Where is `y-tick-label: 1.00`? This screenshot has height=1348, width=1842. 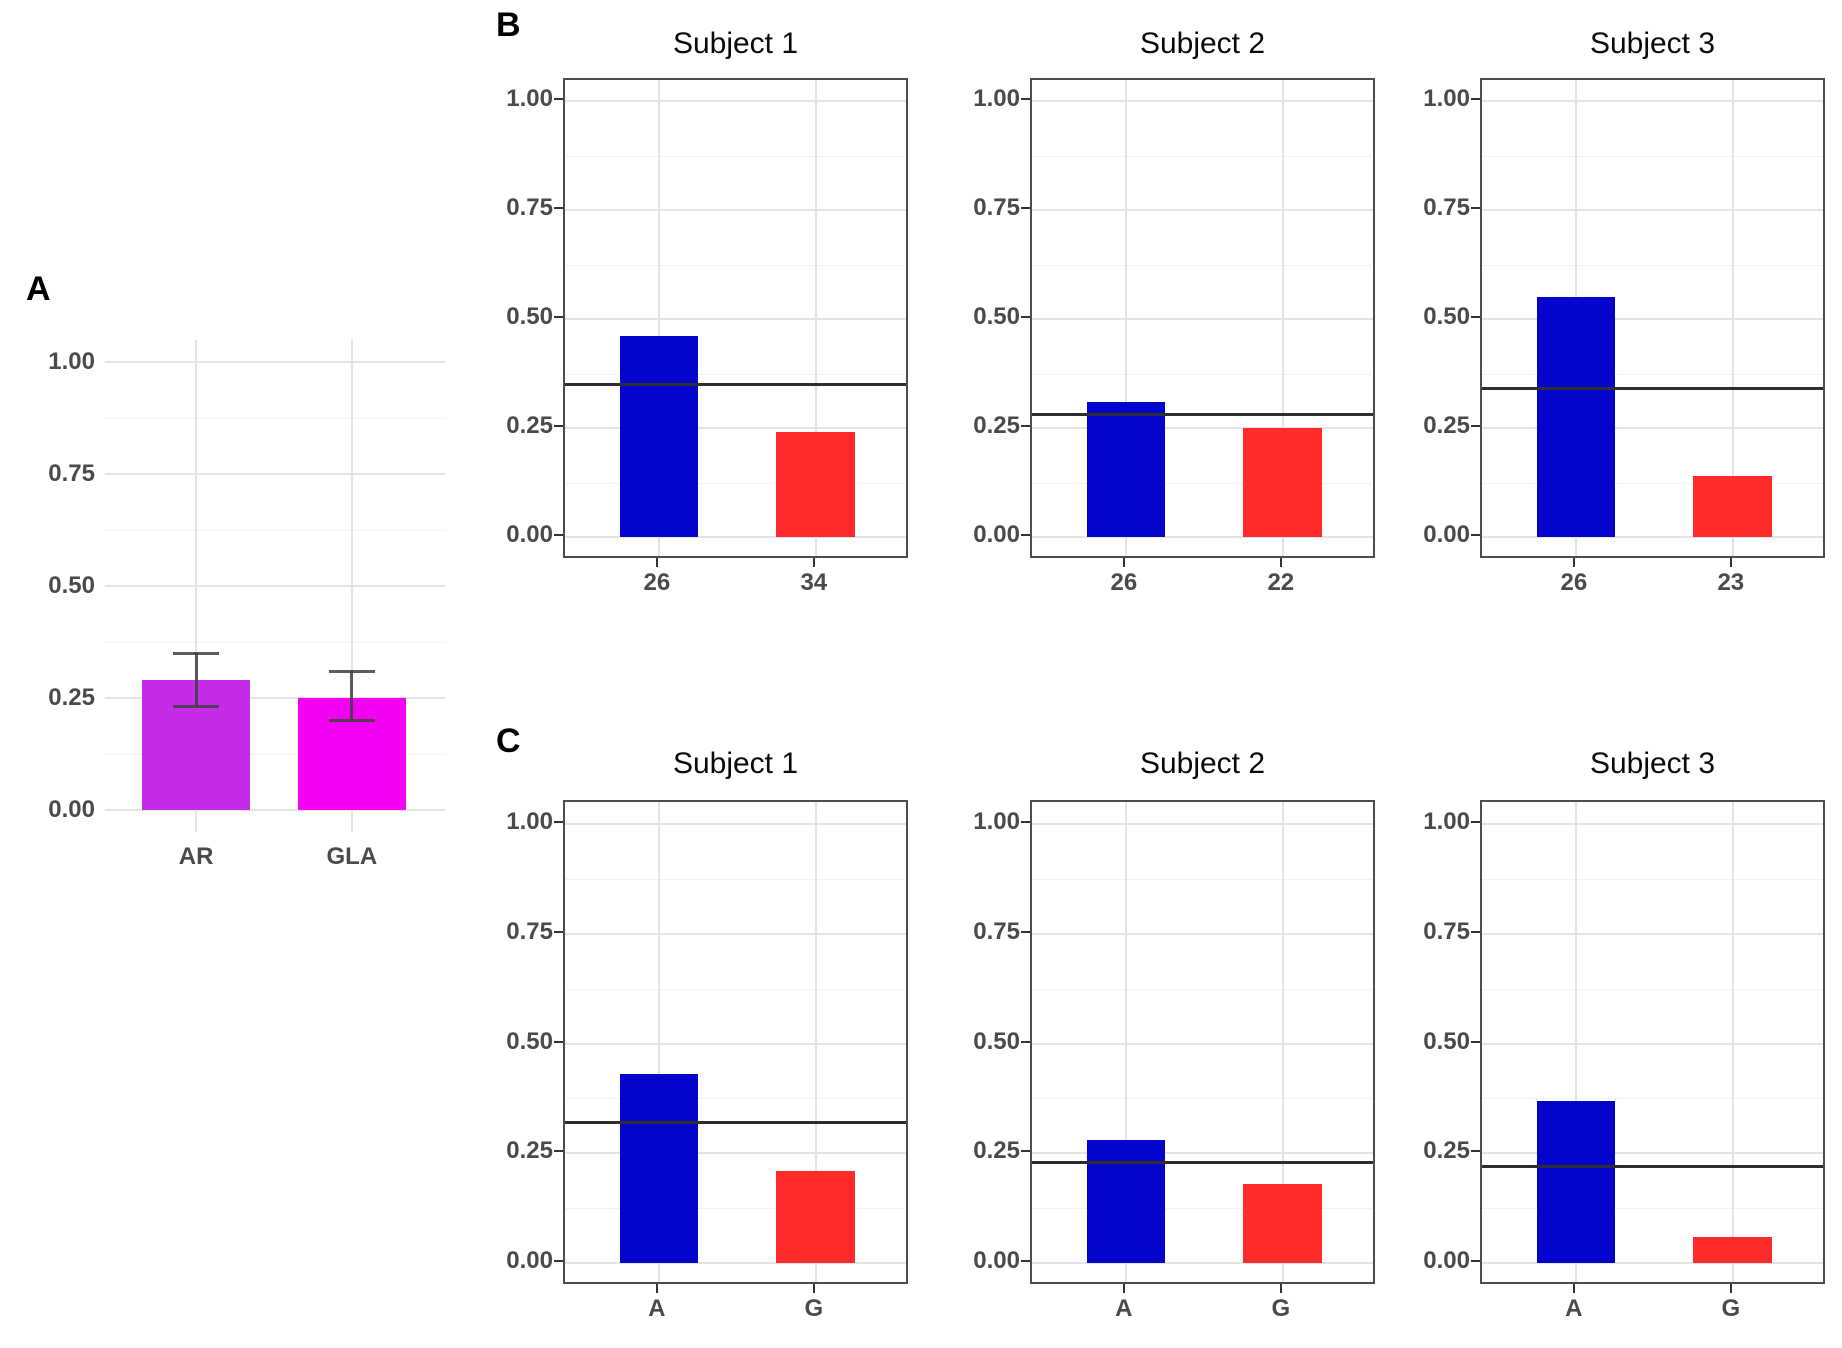
y-tick-label: 1.00 is located at coordinates (1446, 821).